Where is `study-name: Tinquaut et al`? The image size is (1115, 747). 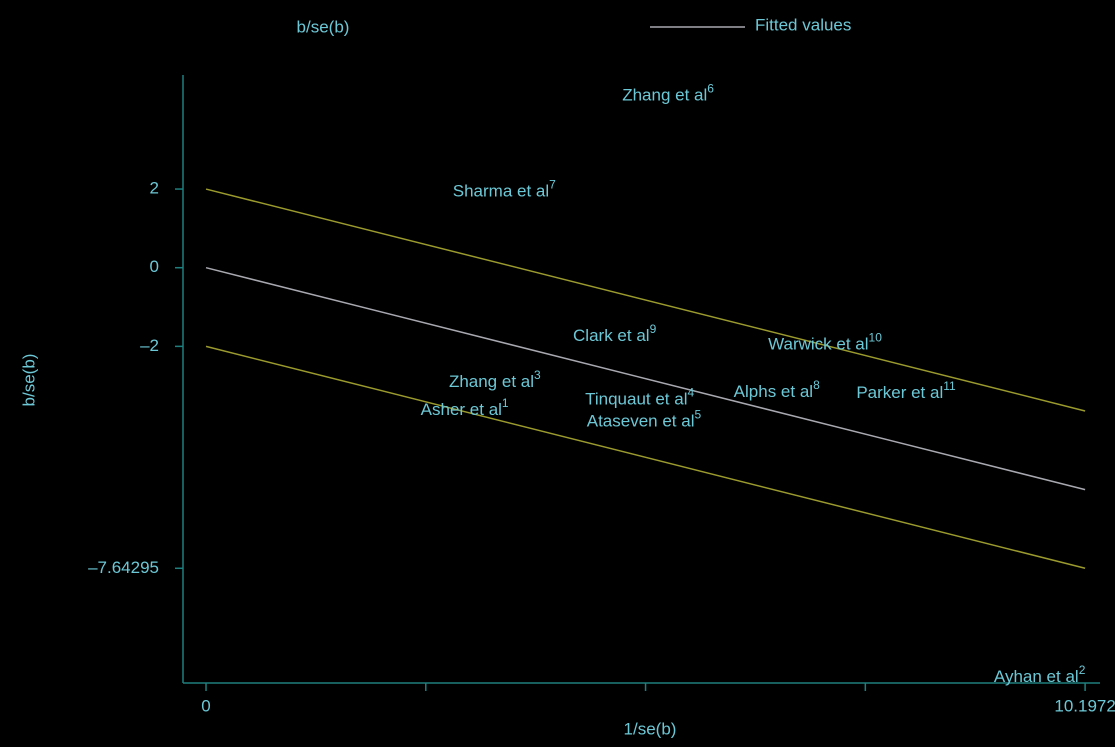
study-name: Tinquaut et al is located at coordinates (636, 399).